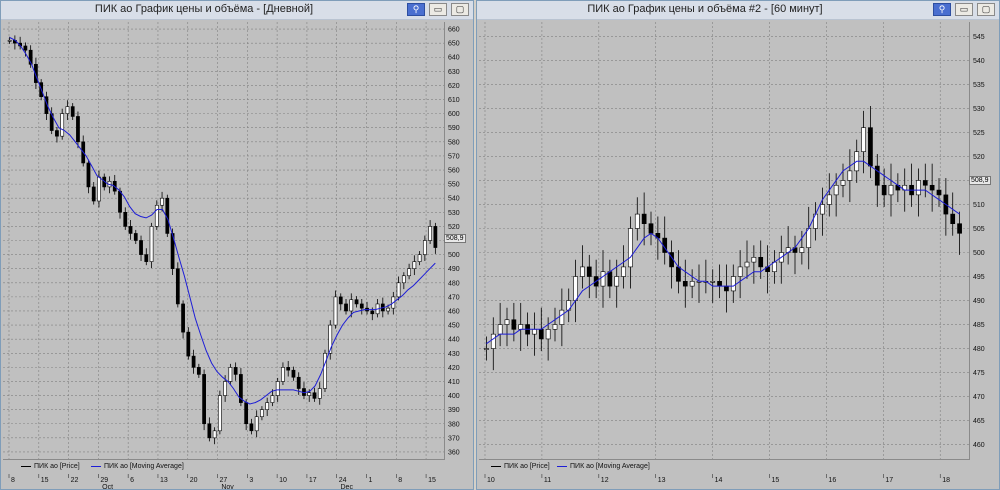  What do you see at coordinates (605, 480) in the screenshot?
I see `x-tick-label: 12` at bounding box center [605, 480].